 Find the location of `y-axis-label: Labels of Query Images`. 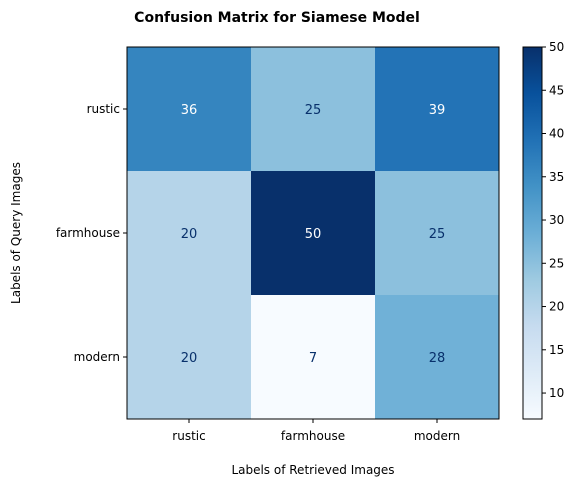

y-axis-label: Labels of Query Images is located at coordinates (16, 233).